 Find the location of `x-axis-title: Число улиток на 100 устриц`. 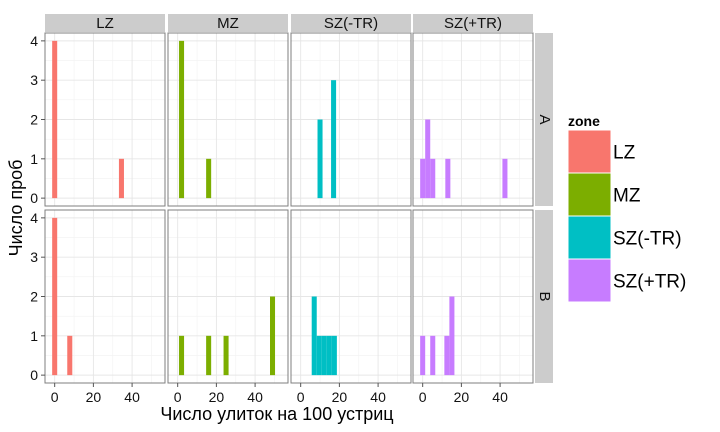

x-axis-title: Число улиток на 100 устриц is located at coordinates (276, 414).